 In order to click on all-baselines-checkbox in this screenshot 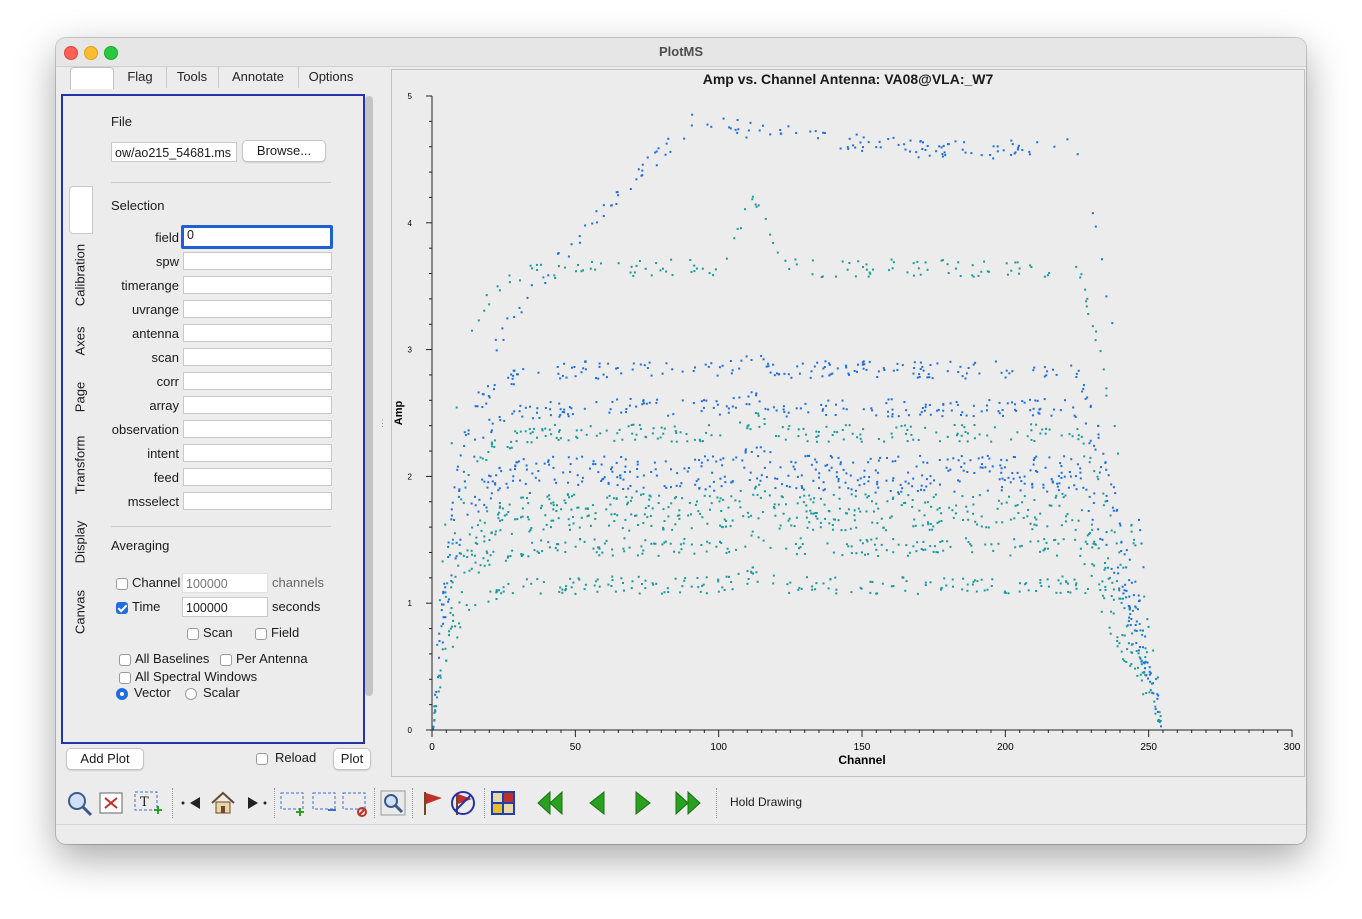, I will do `click(125, 660)`.